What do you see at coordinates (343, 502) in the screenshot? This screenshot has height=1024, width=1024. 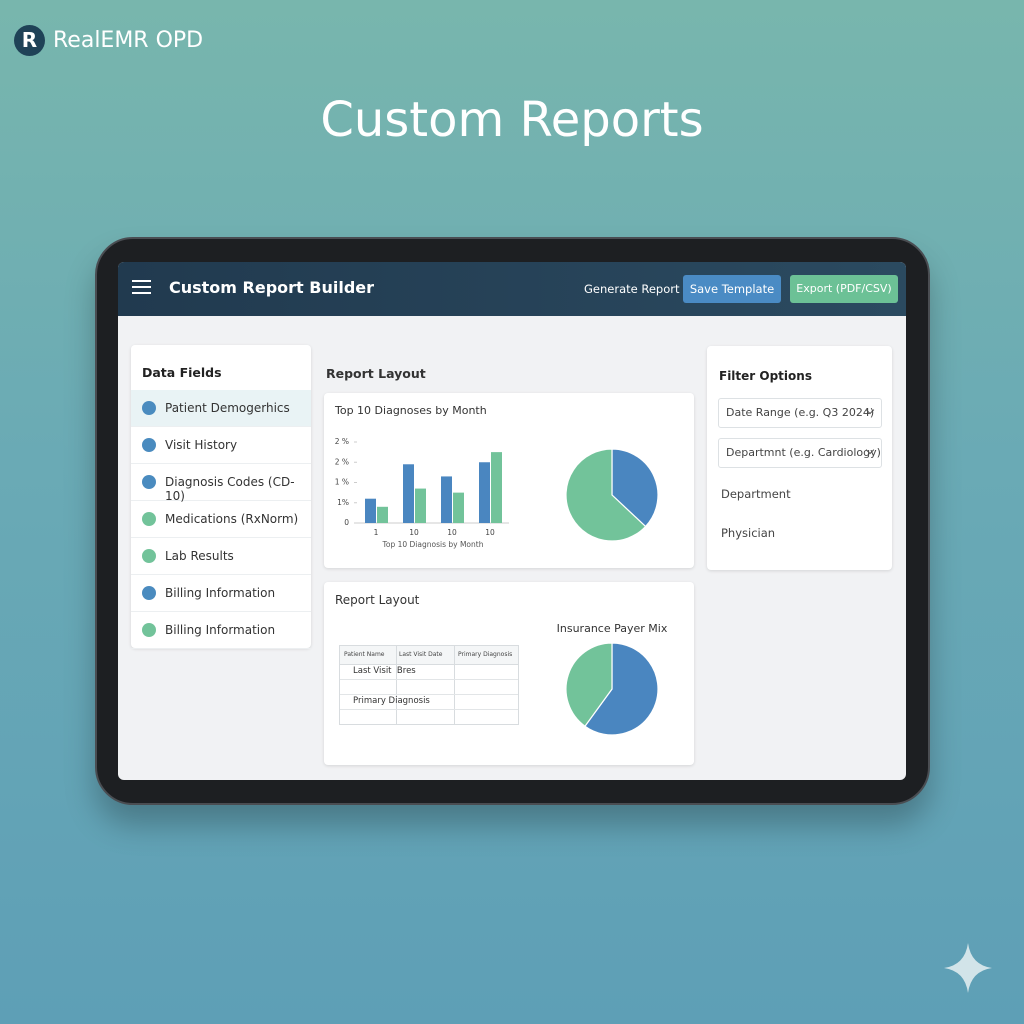 I see `y-tick-label: 1%` at bounding box center [343, 502].